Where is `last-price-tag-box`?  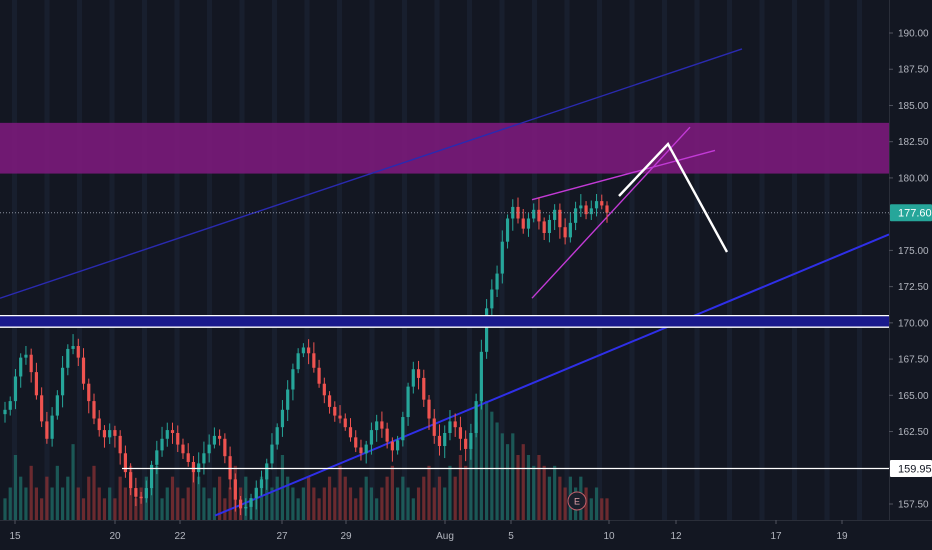
last-price-tag-box is located at coordinates (911, 213).